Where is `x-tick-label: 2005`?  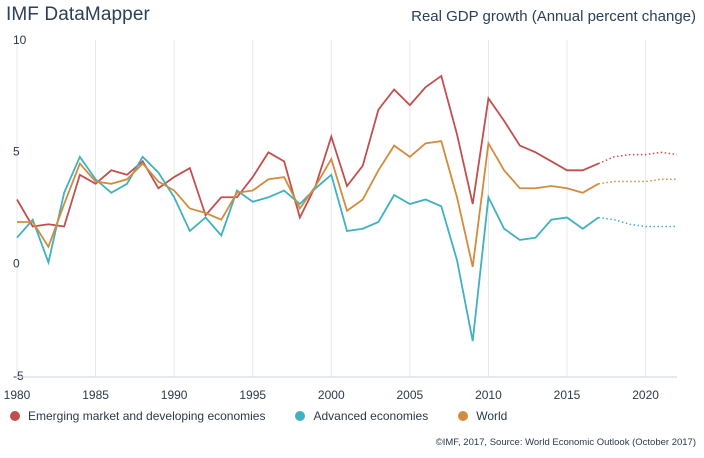 x-tick-label: 2005 is located at coordinates (410, 394).